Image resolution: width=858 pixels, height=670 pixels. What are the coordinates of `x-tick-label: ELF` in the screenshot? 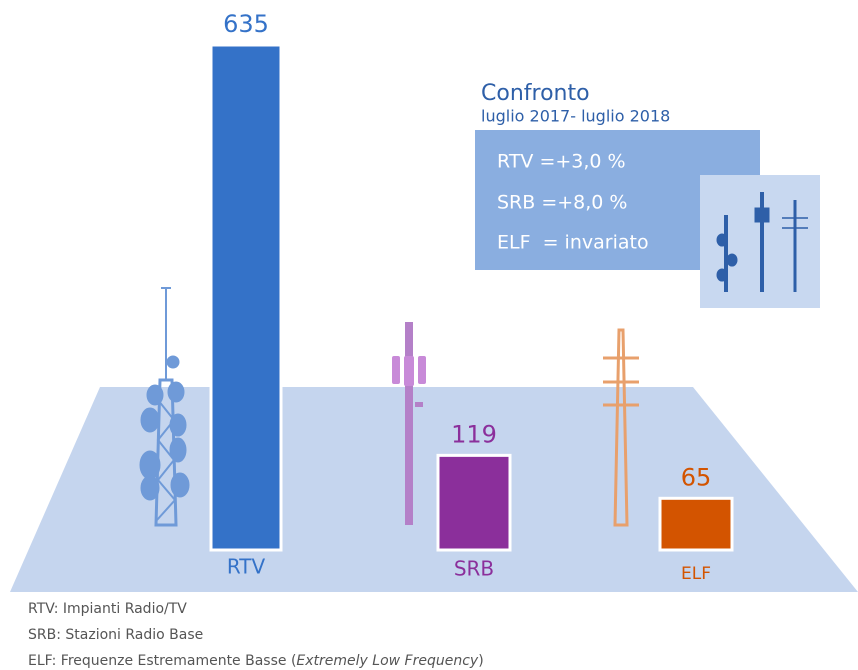 It's located at (696, 574).